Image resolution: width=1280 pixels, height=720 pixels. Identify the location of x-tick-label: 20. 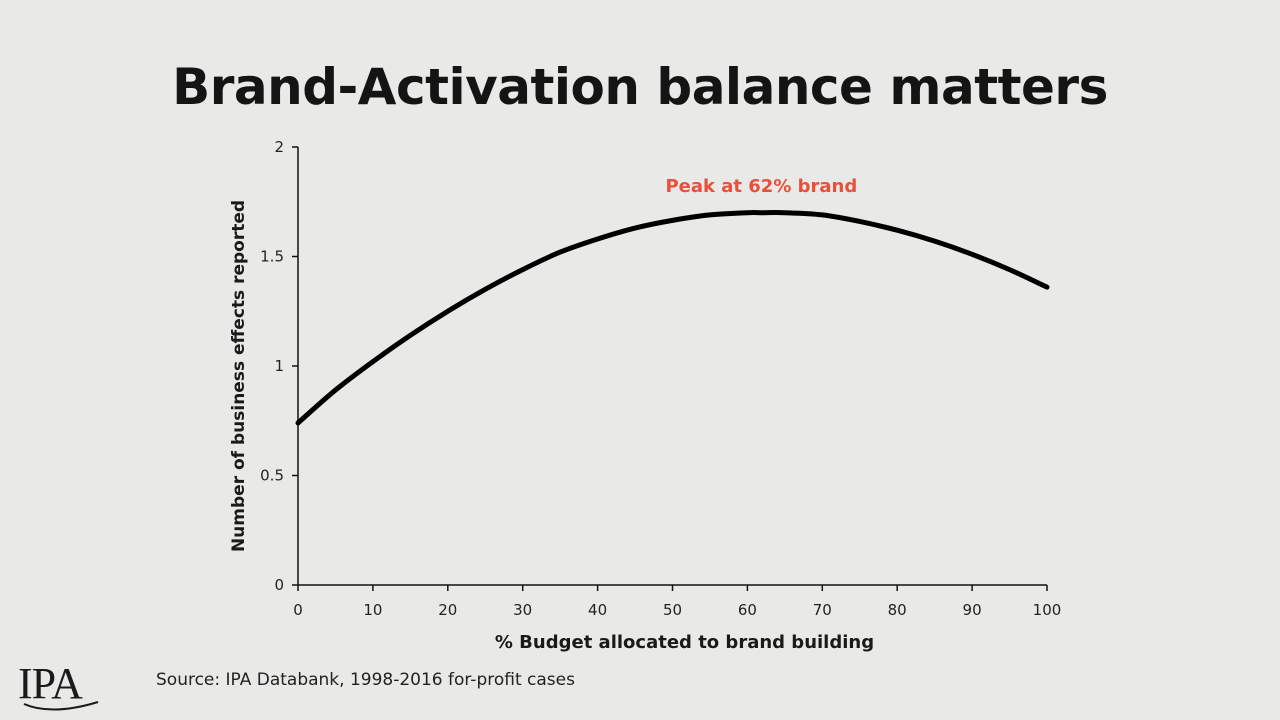
(447, 610).